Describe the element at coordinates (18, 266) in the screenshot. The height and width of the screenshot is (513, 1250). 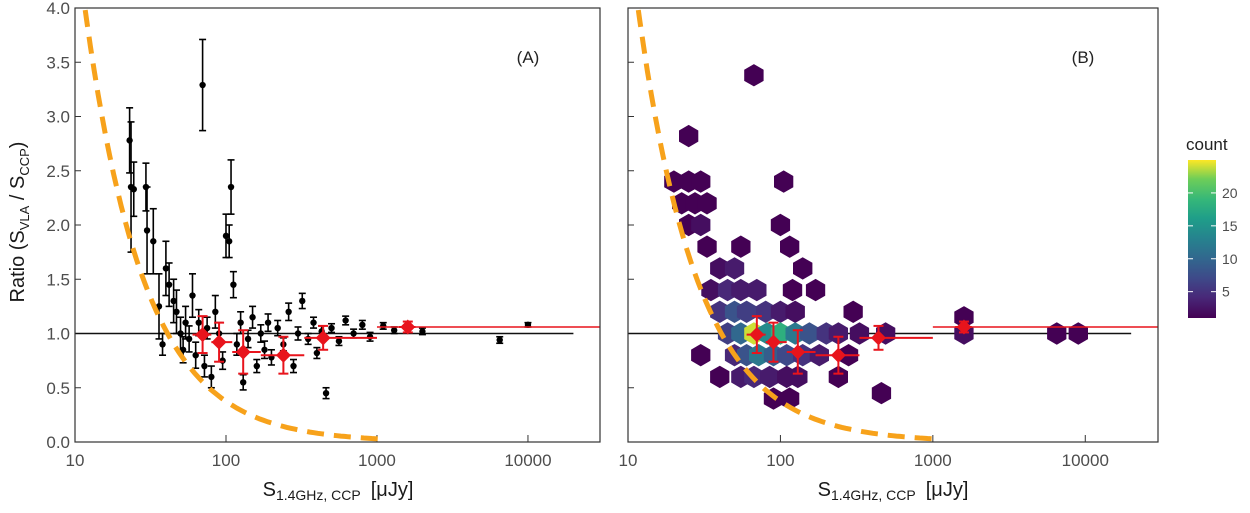
I see `y-axis-title-prefix: Ratio (S` at that location.